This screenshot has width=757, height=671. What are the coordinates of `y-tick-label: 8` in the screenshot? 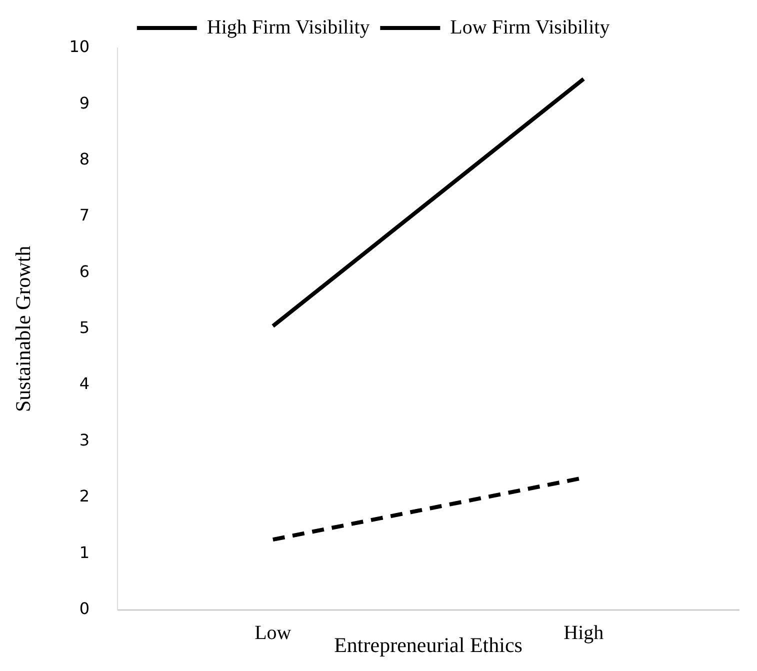 It's located at (84, 159).